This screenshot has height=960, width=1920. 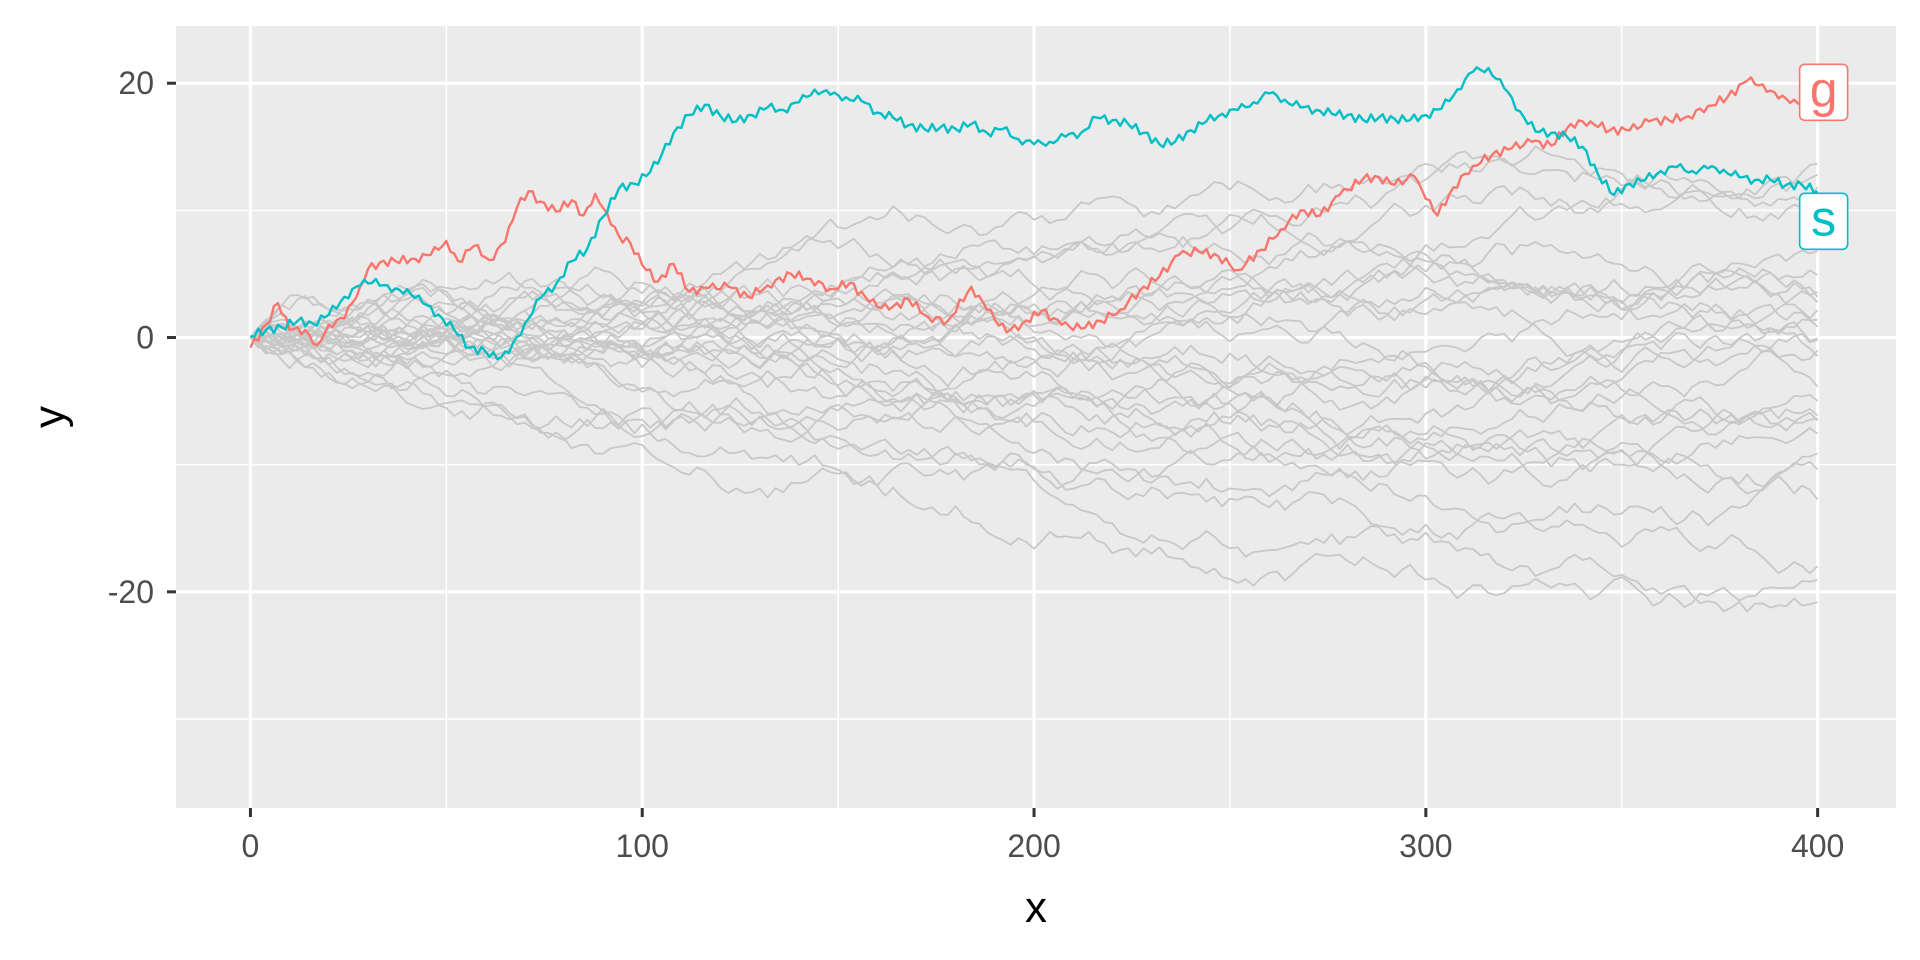 What do you see at coordinates (1425, 846) in the screenshot?
I see `x-tick-label: 300` at bounding box center [1425, 846].